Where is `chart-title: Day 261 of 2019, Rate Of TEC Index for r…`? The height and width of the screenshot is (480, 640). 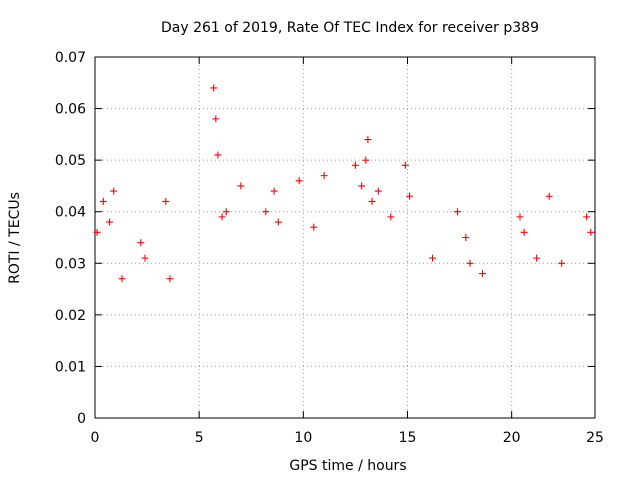 chart-title: Day 261 of 2019, Rate Of TEC Index for r… is located at coordinates (350, 28).